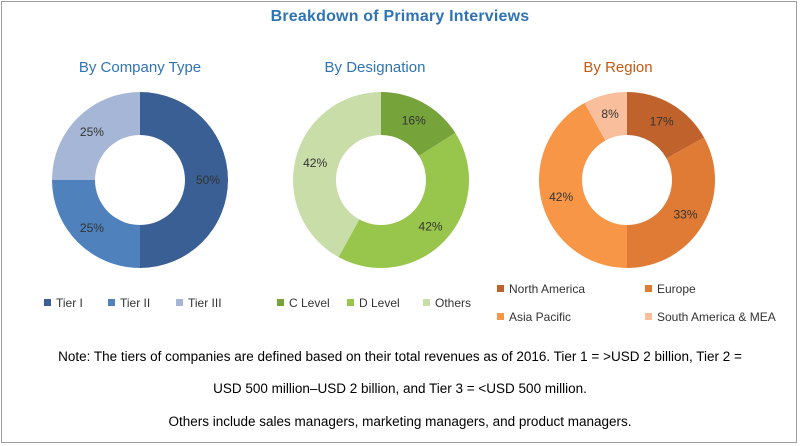 Image resolution: width=800 pixels, height=446 pixels. Describe the element at coordinates (716, 317) in the screenshot. I see `legend-label-south-america-mea: South America & MEA` at that location.